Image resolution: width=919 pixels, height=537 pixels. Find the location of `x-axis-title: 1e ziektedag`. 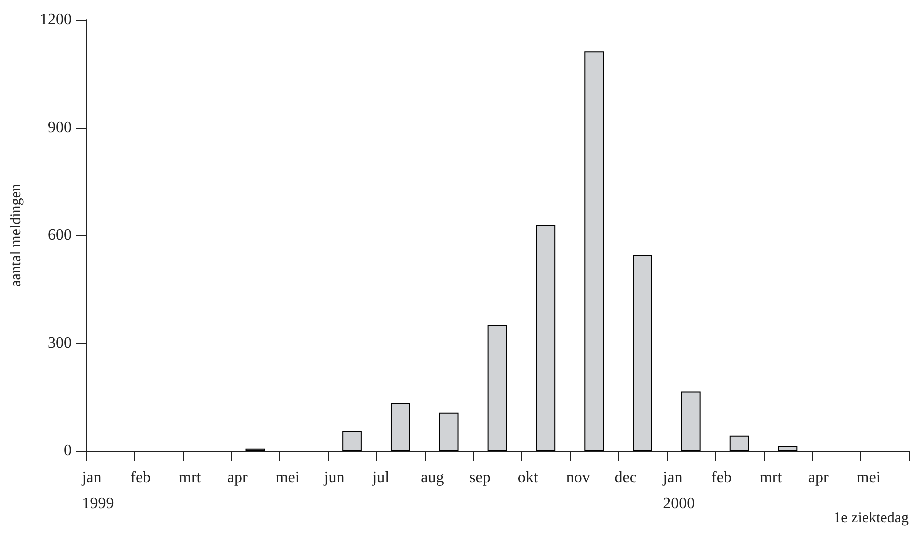

x-axis-title: 1e ziektedag is located at coordinates (872, 518).